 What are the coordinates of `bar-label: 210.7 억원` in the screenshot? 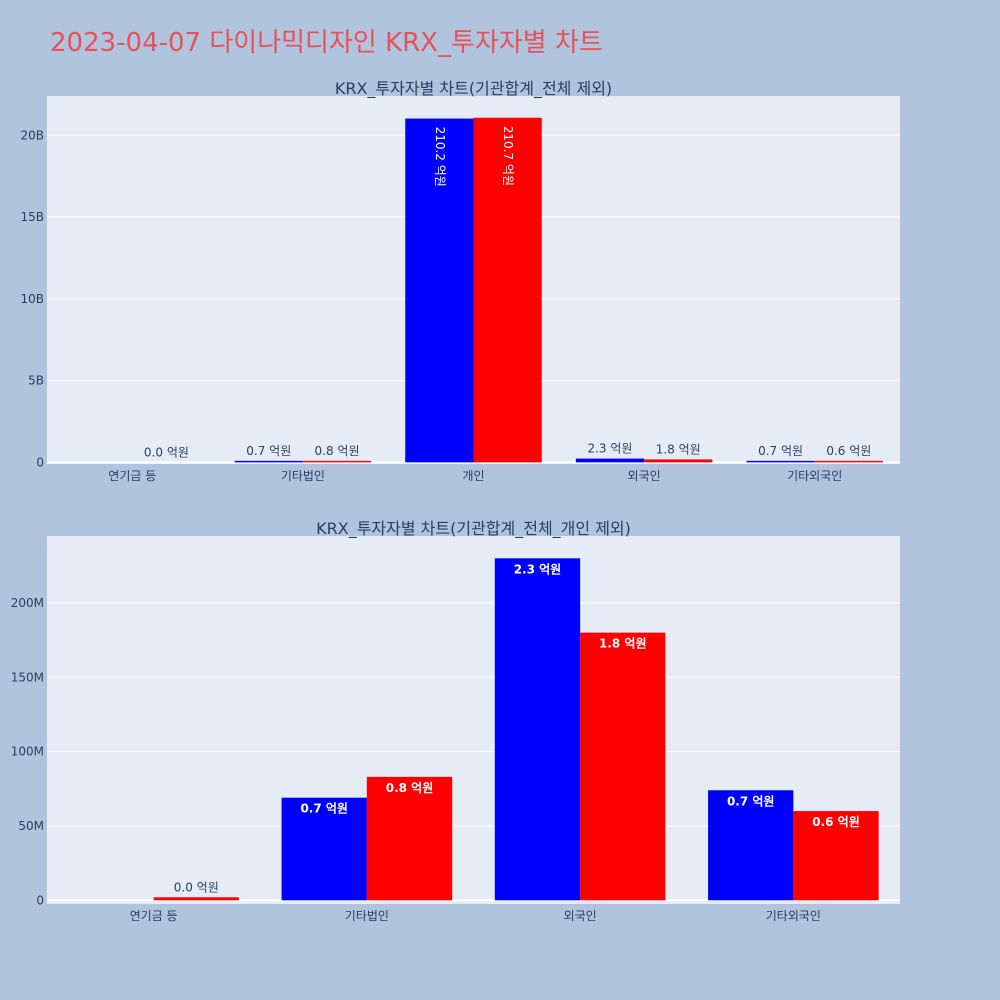 It's located at (508, 156).